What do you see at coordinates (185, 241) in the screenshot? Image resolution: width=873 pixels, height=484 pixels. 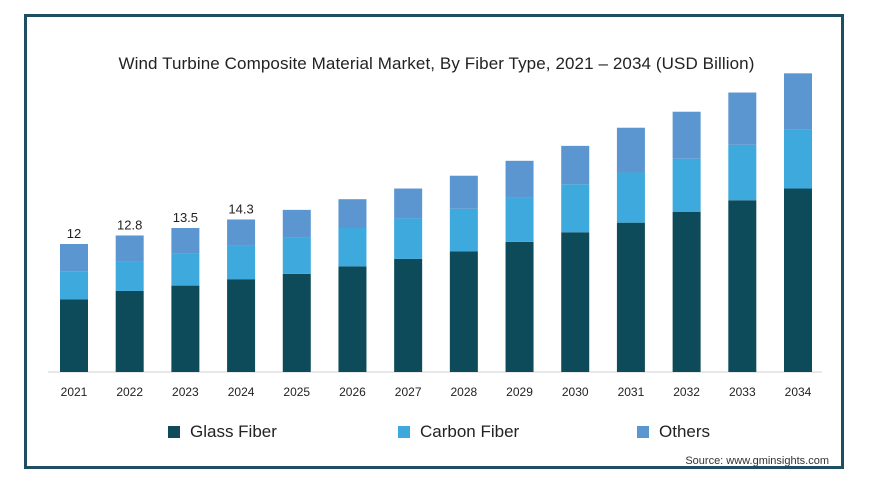 I see `bar-others-2023` at bounding box center [185, 241].